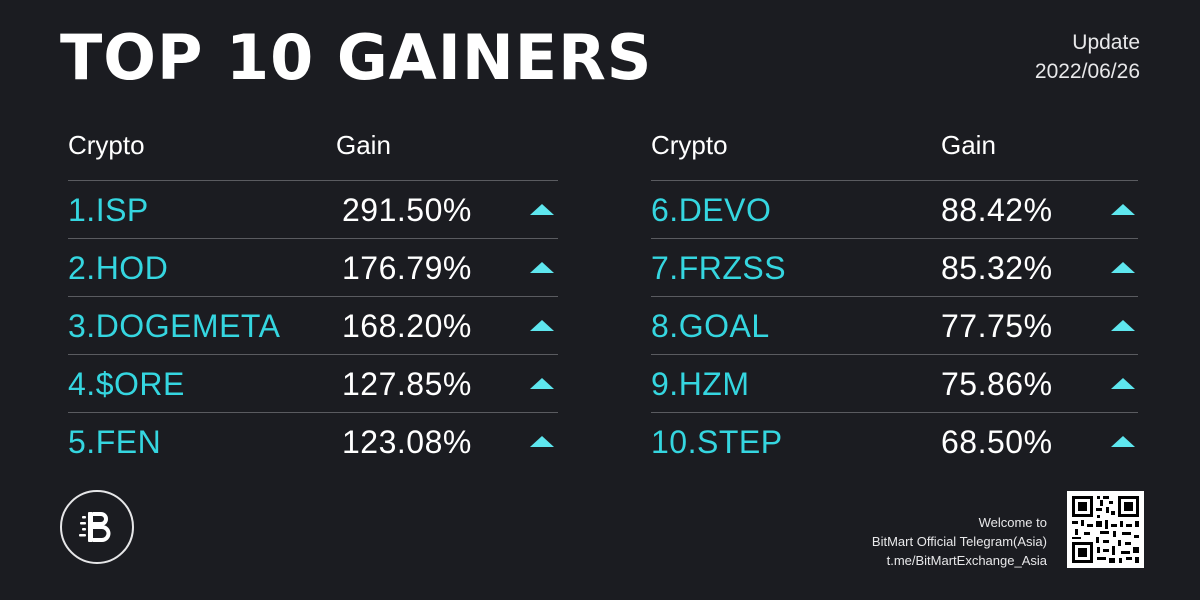 This screenshot has height=600, width=1200. Describe the element at coordinates (997, 384) in the screenshot. I see `gain-value: 75.86%` at that location.